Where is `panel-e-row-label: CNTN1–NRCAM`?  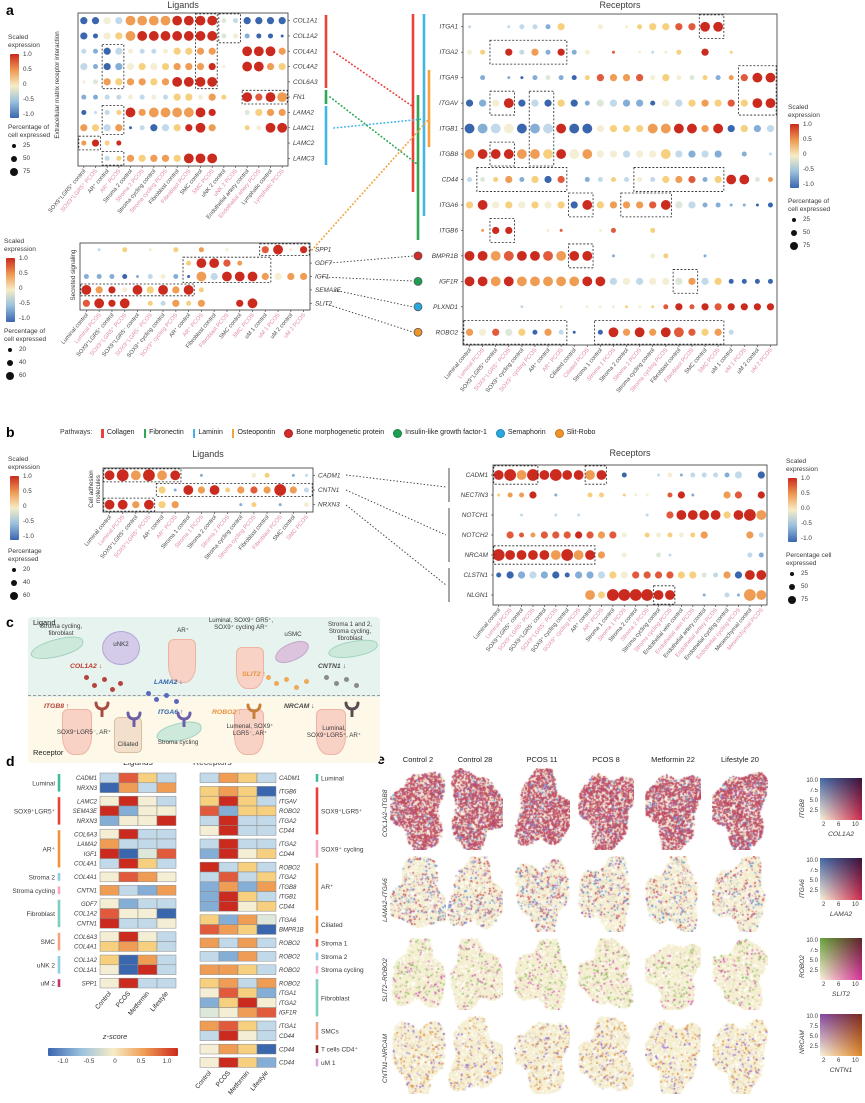
panel-e-row-label: CNTN1–NRCAM is located at coordinates (385, 1058).